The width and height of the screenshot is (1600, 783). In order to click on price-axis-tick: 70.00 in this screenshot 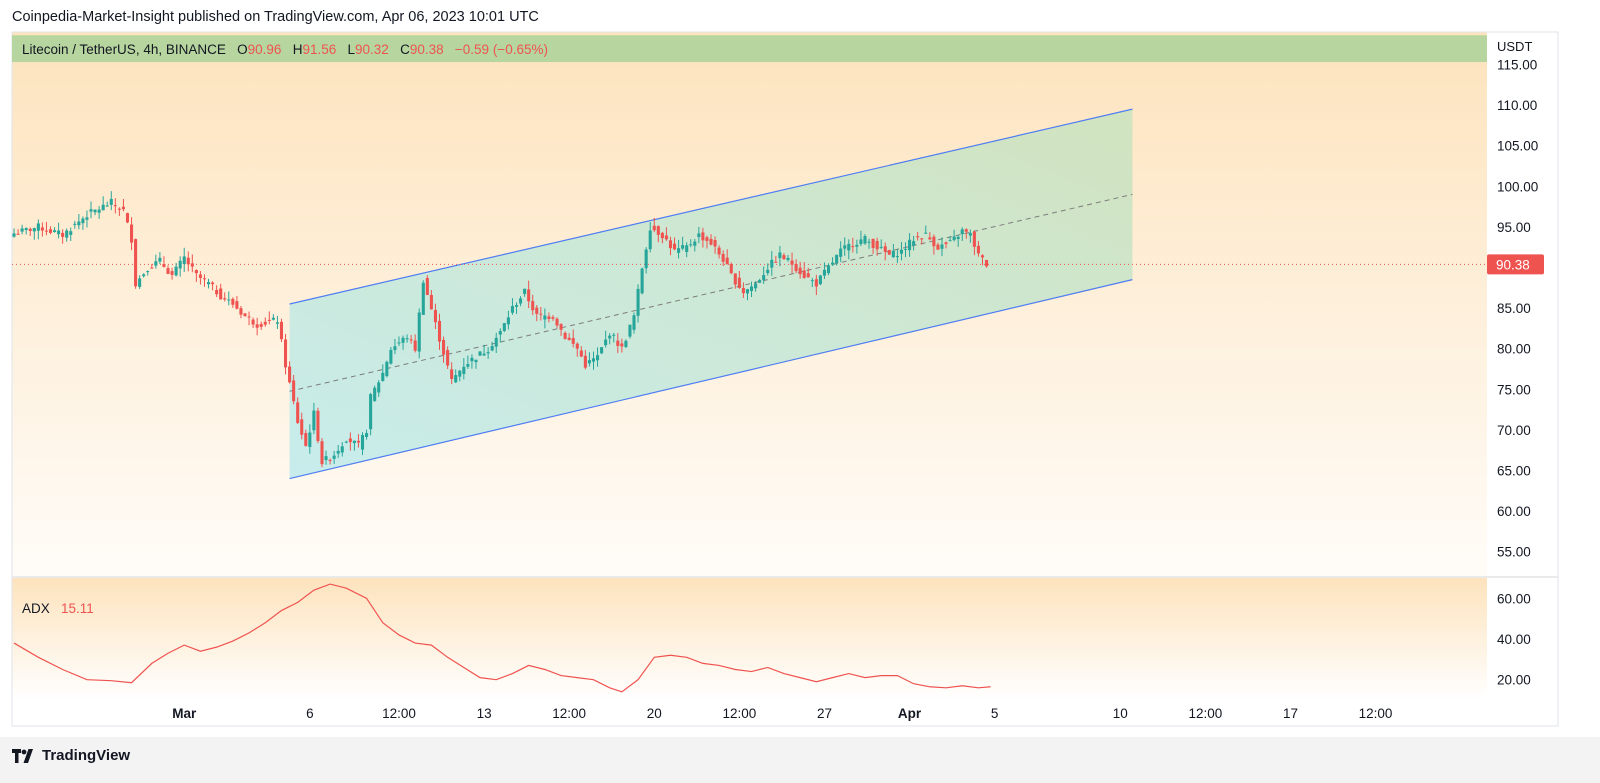, I will do `click(1514, 430)`.